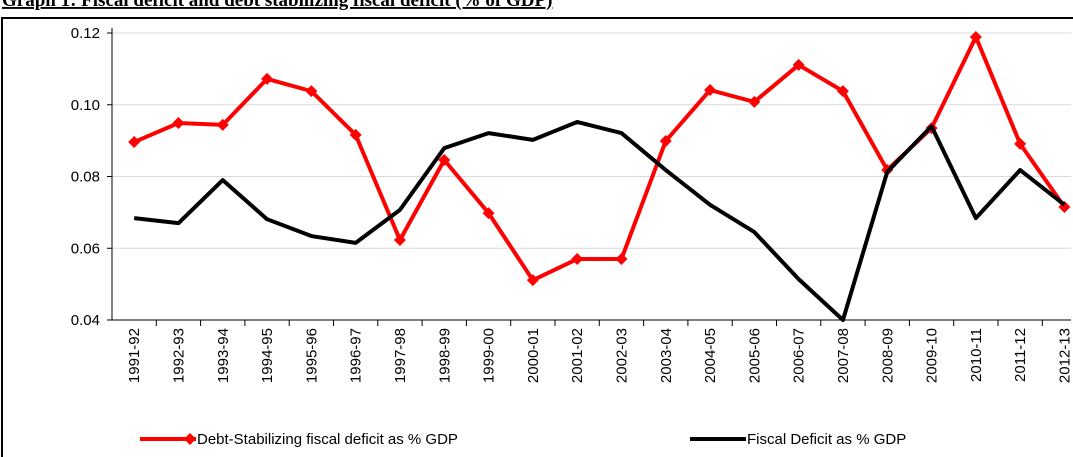 Image resolution: width=1073 pixels, height=457 pixels. What do you see at coordinates (489, 355) in the screenshot?
I see `x-tick-label: 1999-00` at bounding box center [489, 355].